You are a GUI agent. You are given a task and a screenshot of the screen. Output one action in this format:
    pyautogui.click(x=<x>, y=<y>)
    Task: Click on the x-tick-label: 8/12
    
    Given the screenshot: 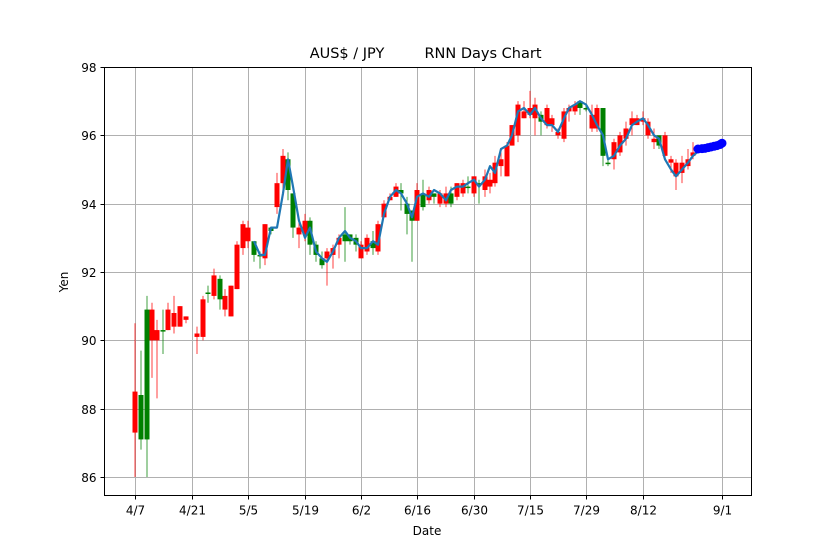 What is the action you would take?
    pyautogui.click(x=643, y=511)
    